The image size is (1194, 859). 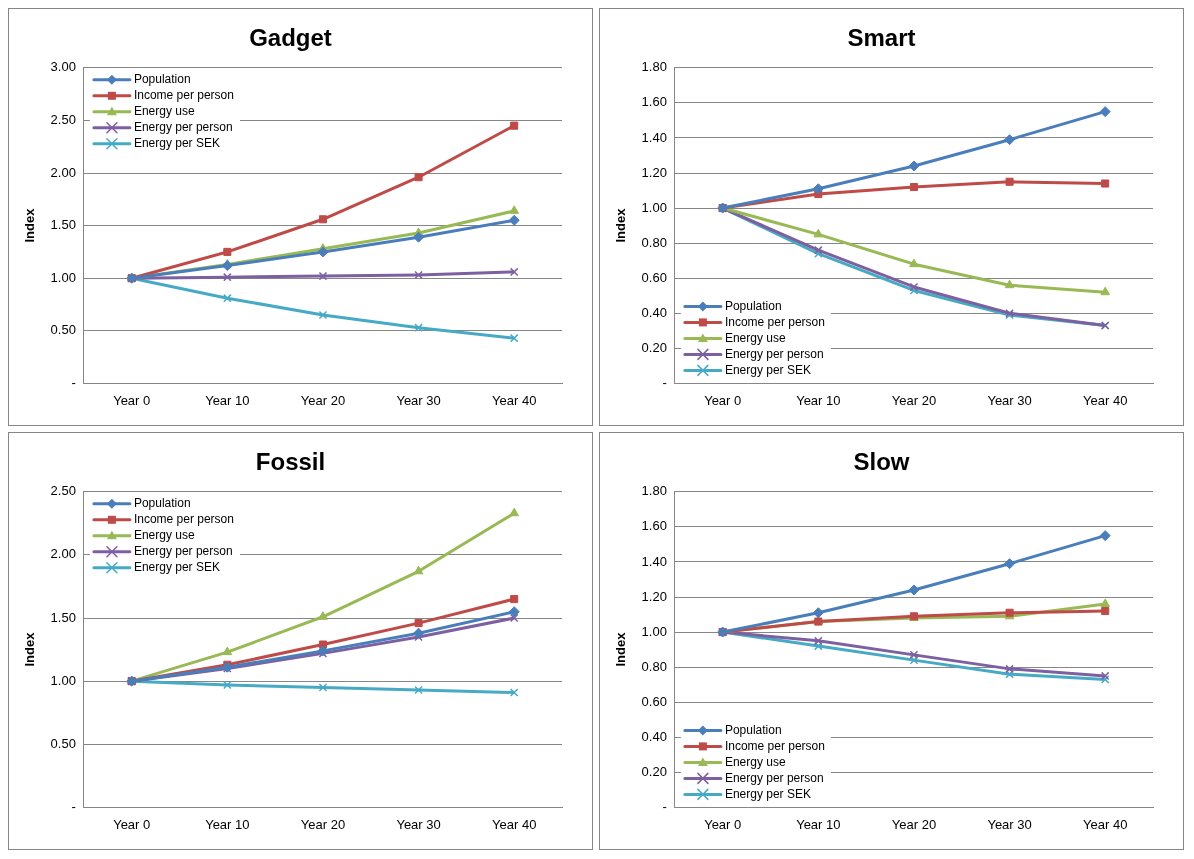 I want to click on chart-title: Smart, so click(x=881, y=38).